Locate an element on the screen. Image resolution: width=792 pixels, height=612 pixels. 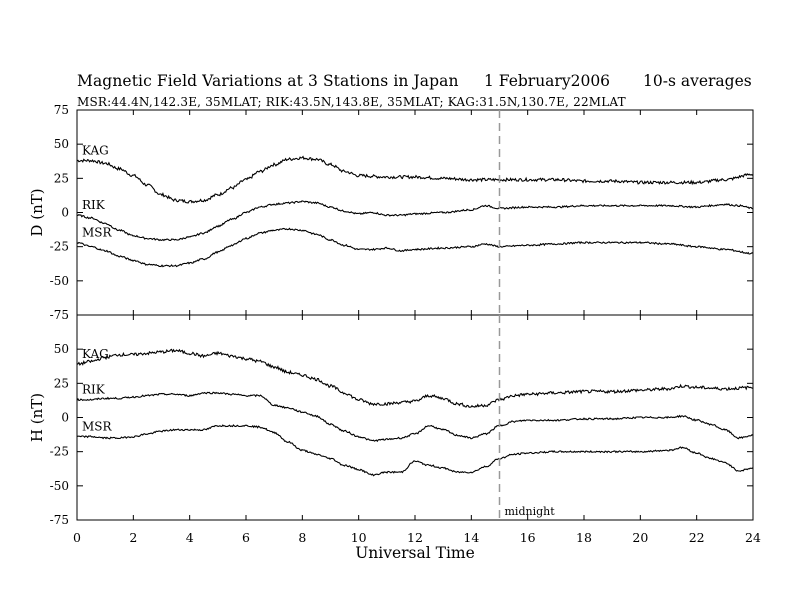
y-tick-label: 75 is located at coordinates (61, 110).